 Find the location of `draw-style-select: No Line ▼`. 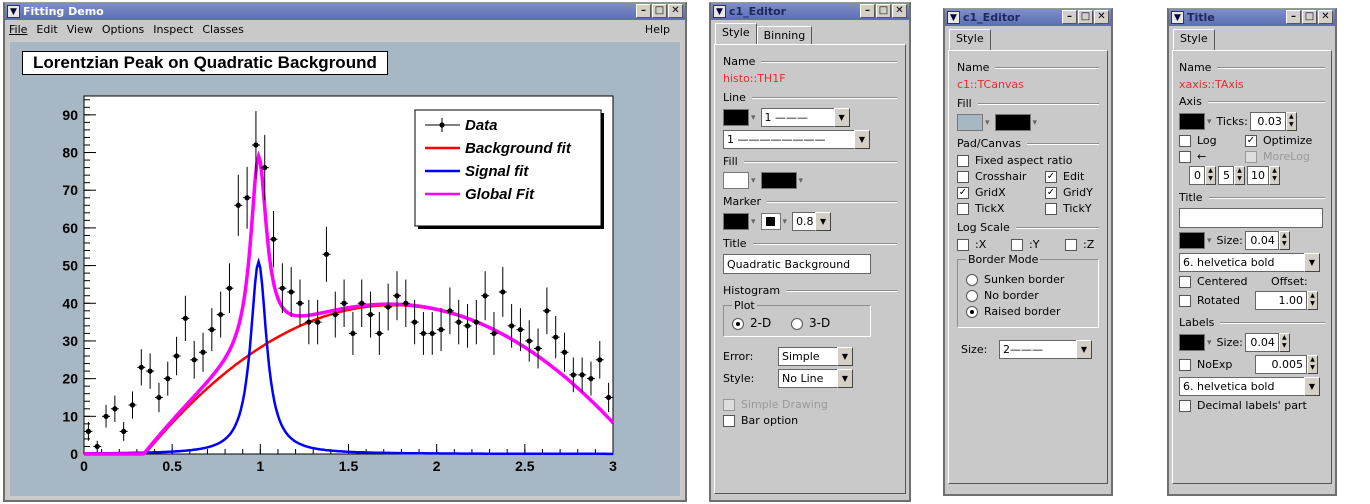

draw-style-select: No Line ▼ is located at coordinates (815, 378).